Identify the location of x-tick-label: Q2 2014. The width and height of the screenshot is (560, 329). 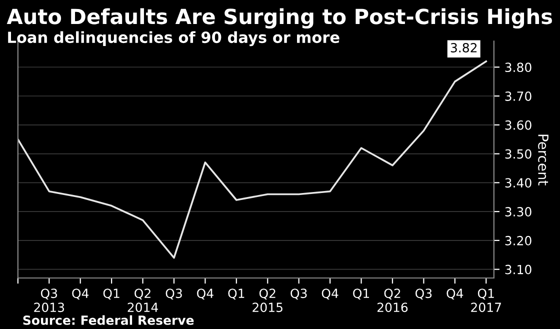
(143, 300).